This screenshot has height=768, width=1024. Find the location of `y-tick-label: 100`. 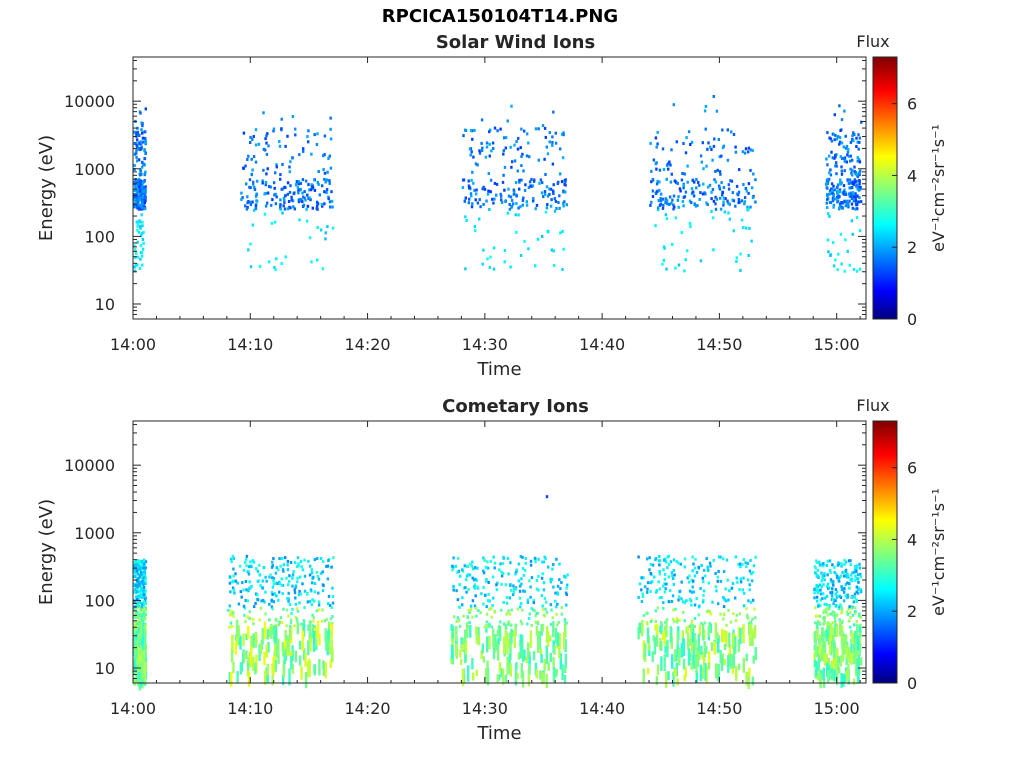

y-tick-label: 100 is located at coordinates (99, 600).